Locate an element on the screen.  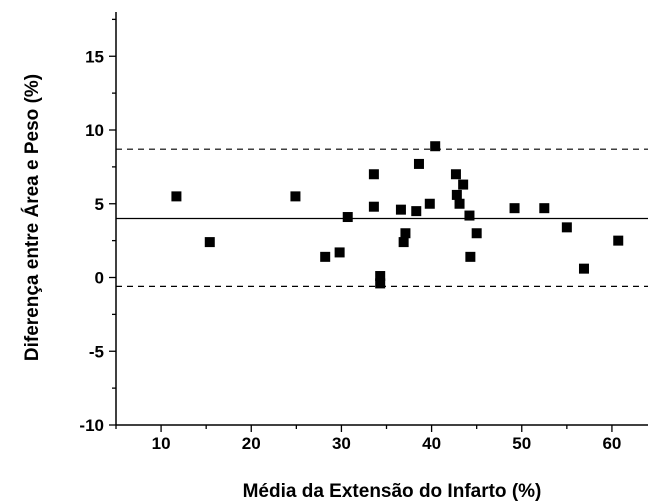
y-tick-label: -5 is located at coordinates (96, 351).